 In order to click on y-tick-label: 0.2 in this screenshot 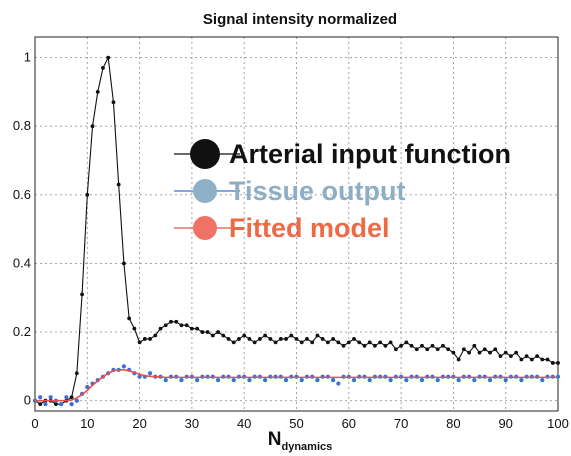, I will do `click(22, 331)`.